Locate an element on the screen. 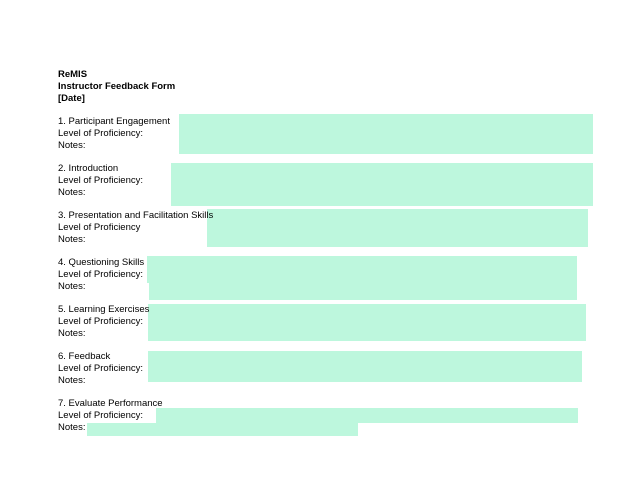 This screenshot has width=640, height=495. org-name: ReMIS is located at coordinates (73, 74).